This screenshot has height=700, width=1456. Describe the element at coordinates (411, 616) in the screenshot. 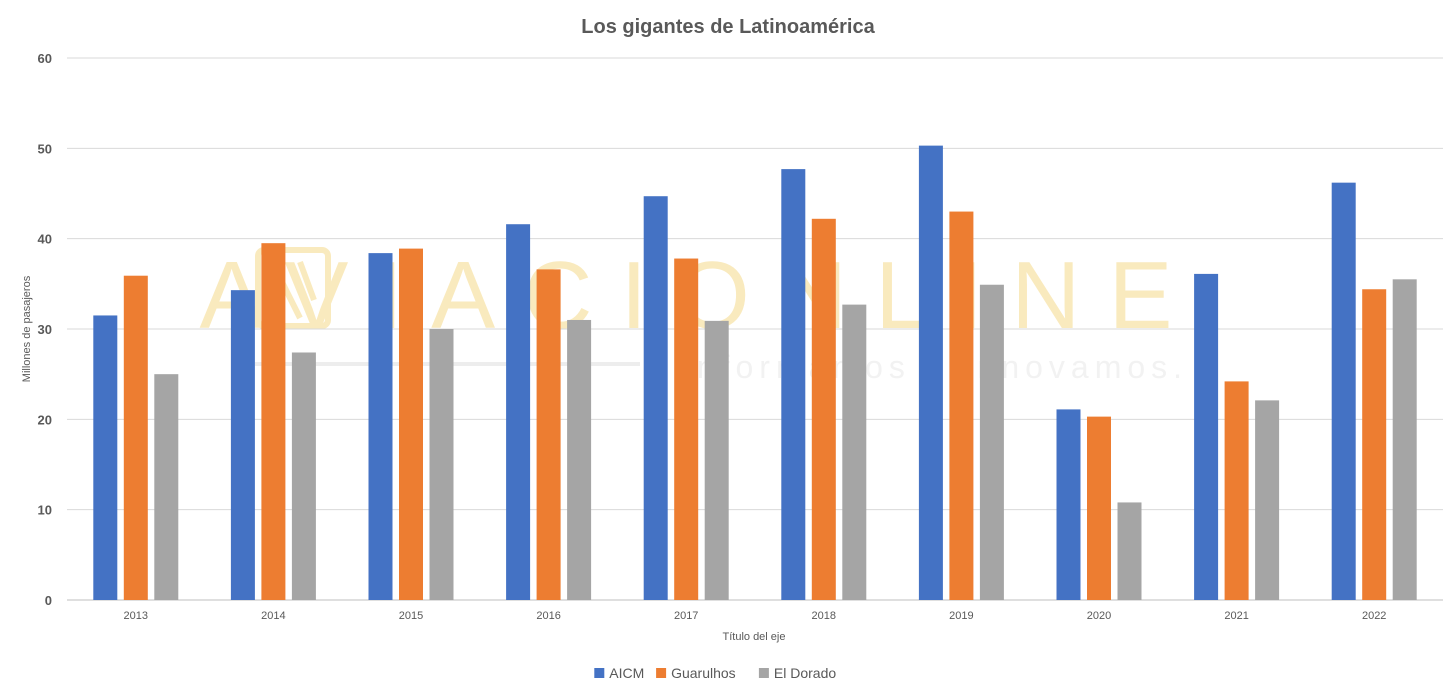

I see `x-tick-label: 2015` at that location.